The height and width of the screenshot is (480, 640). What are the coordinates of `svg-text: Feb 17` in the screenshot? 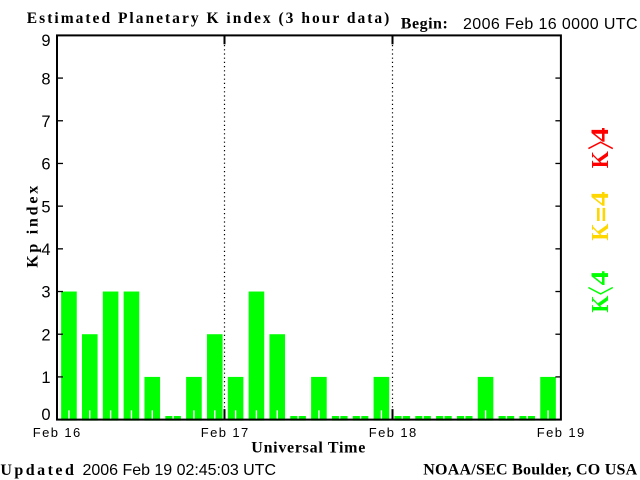 It's located at (225, 432).